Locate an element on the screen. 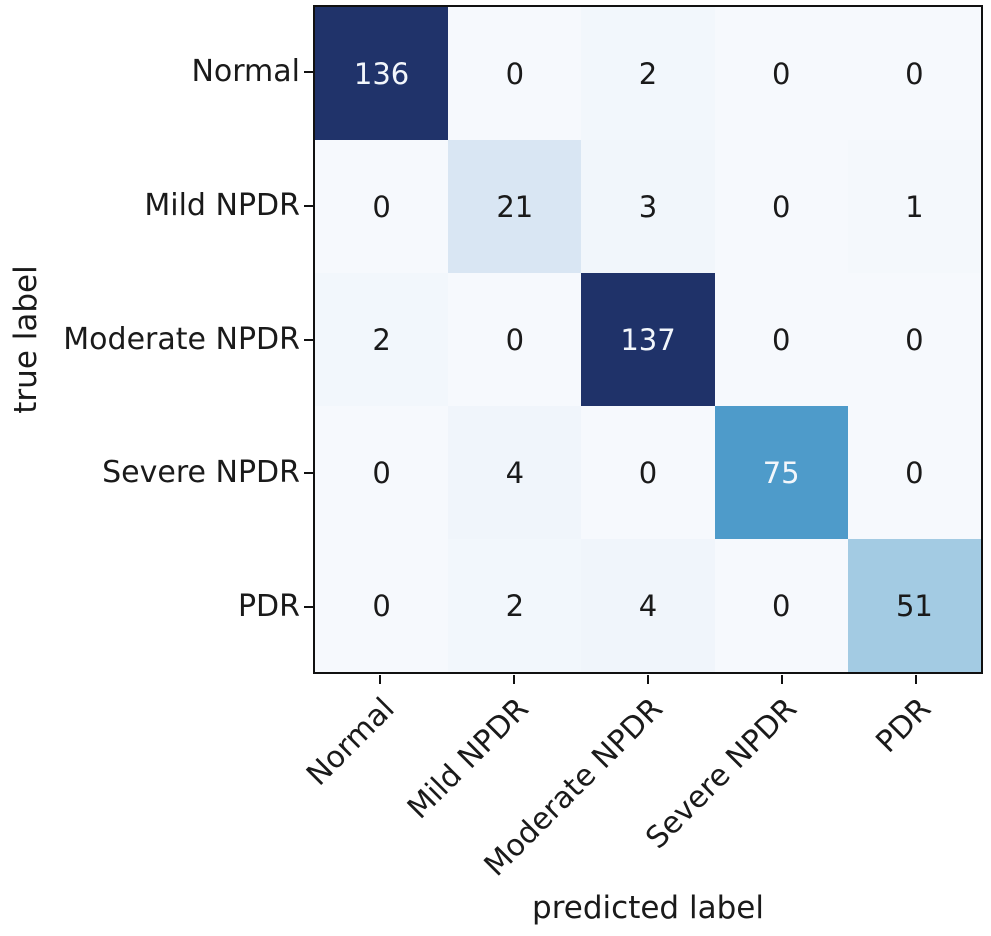  x-tick-label: Normal is located at coordinates (351, 742).